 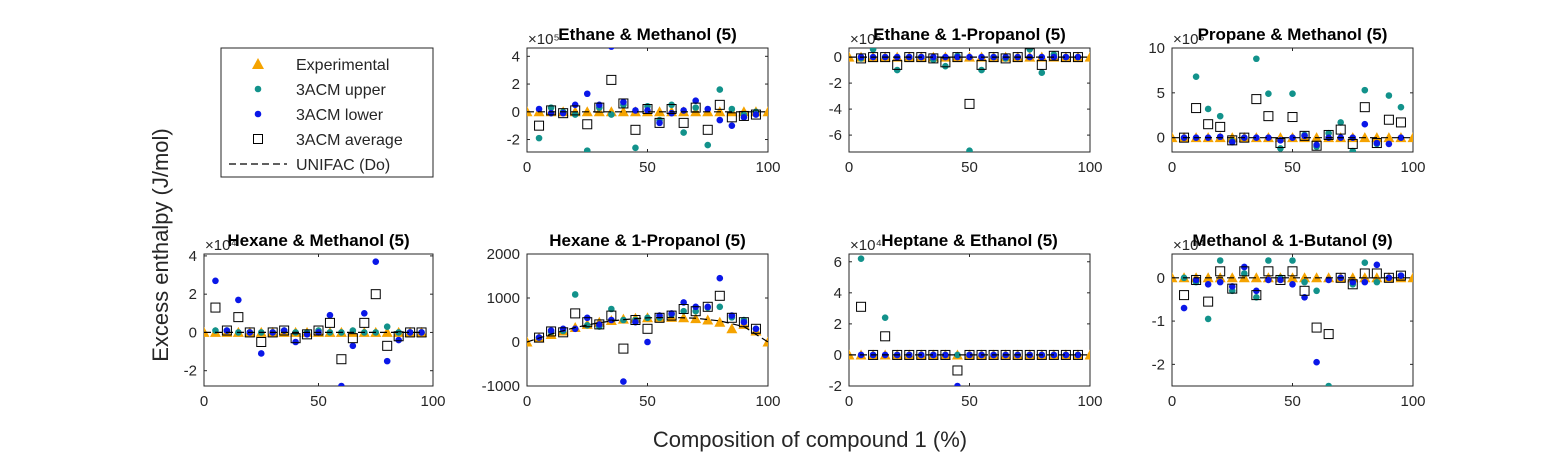 I want to click on y-tick-label: -6, so click(x=835, y=135).